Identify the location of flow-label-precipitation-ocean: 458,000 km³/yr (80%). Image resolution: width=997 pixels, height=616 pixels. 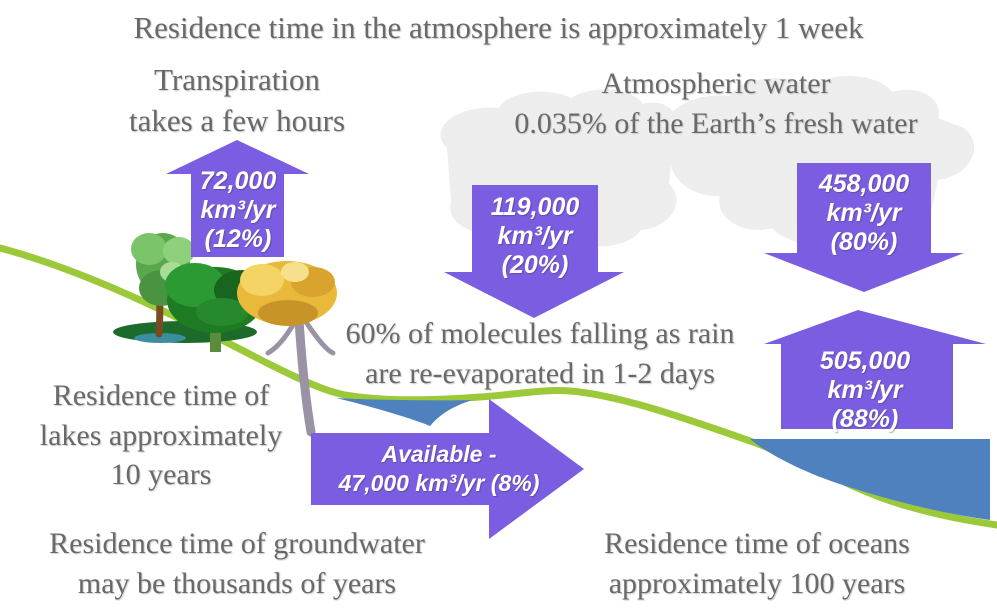
(864, 213).